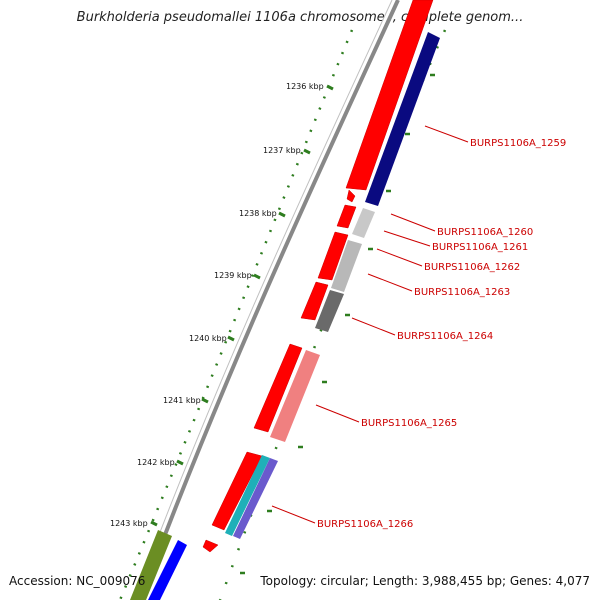 This screenshot has height=600, width=600. I want to click on olive-feature, so click(151, 565).